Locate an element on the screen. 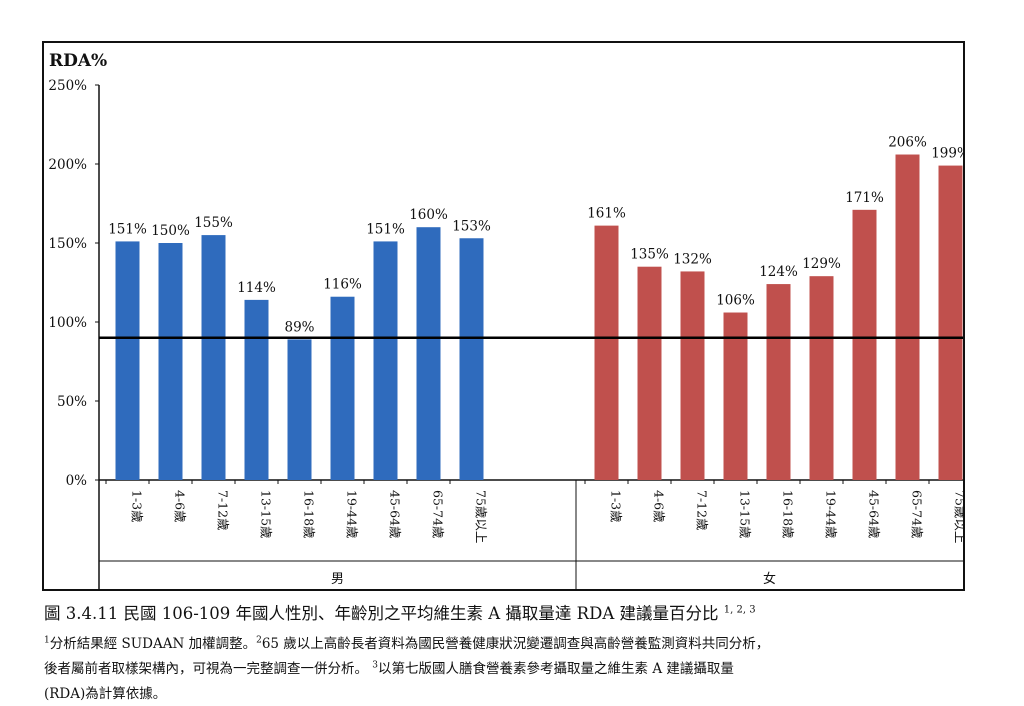 This screenshot has height=706, width=1024. bar-data-label: 161% is located at coordinates (606, 214).